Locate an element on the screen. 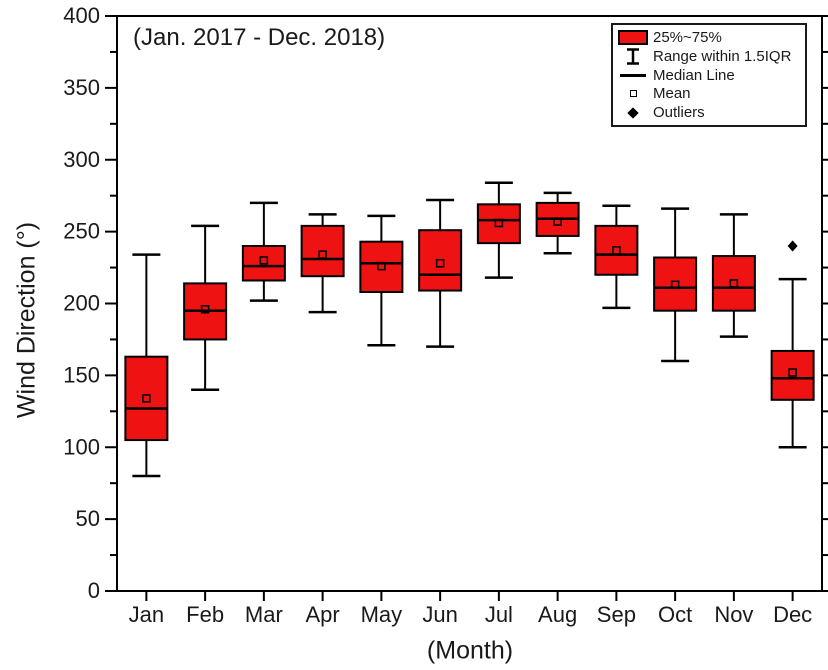 Image resolution: width=828 pixels, height=670 pixels. iqr-box-nov is located at coordinates (733, 283).